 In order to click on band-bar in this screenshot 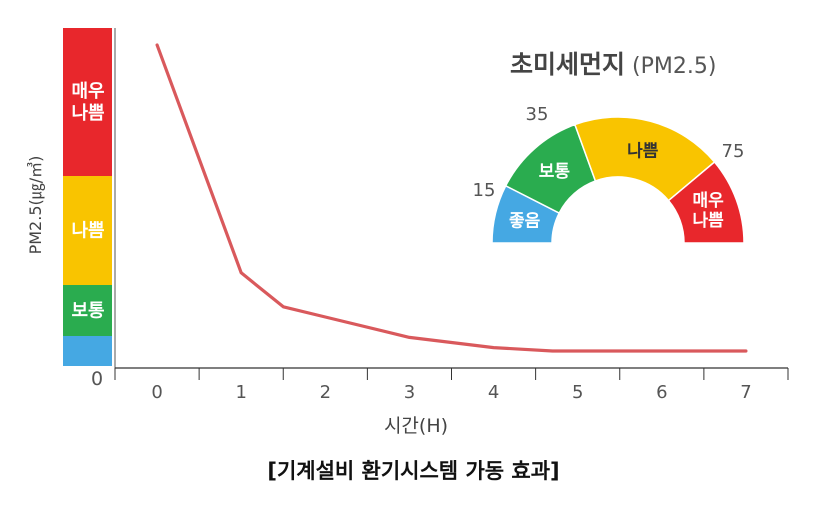, I will do `click(87, 197)`.